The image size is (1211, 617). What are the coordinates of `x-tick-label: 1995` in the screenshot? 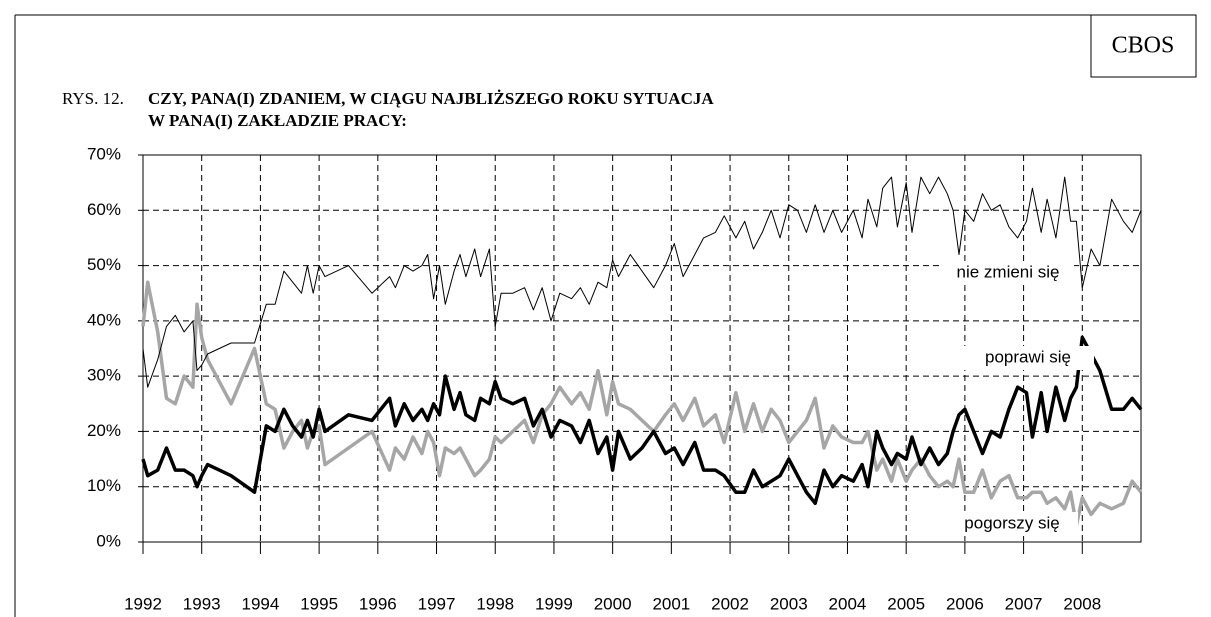 It's located at (319, 603).